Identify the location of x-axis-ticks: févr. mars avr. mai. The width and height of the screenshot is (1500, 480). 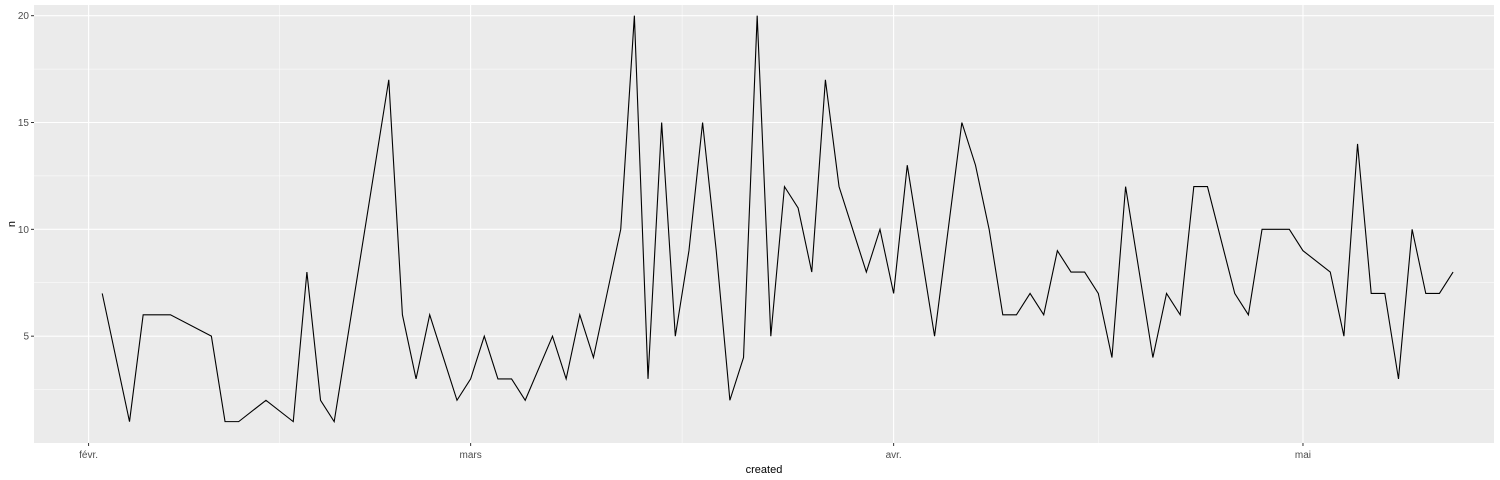
(695, 452).